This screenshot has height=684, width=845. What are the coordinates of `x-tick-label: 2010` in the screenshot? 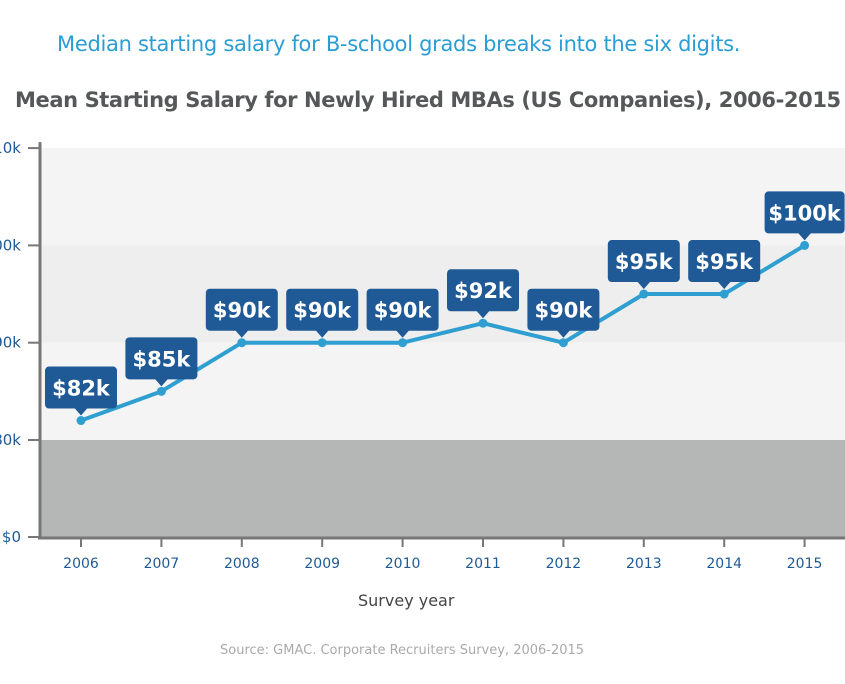 It's located at (403, 564).